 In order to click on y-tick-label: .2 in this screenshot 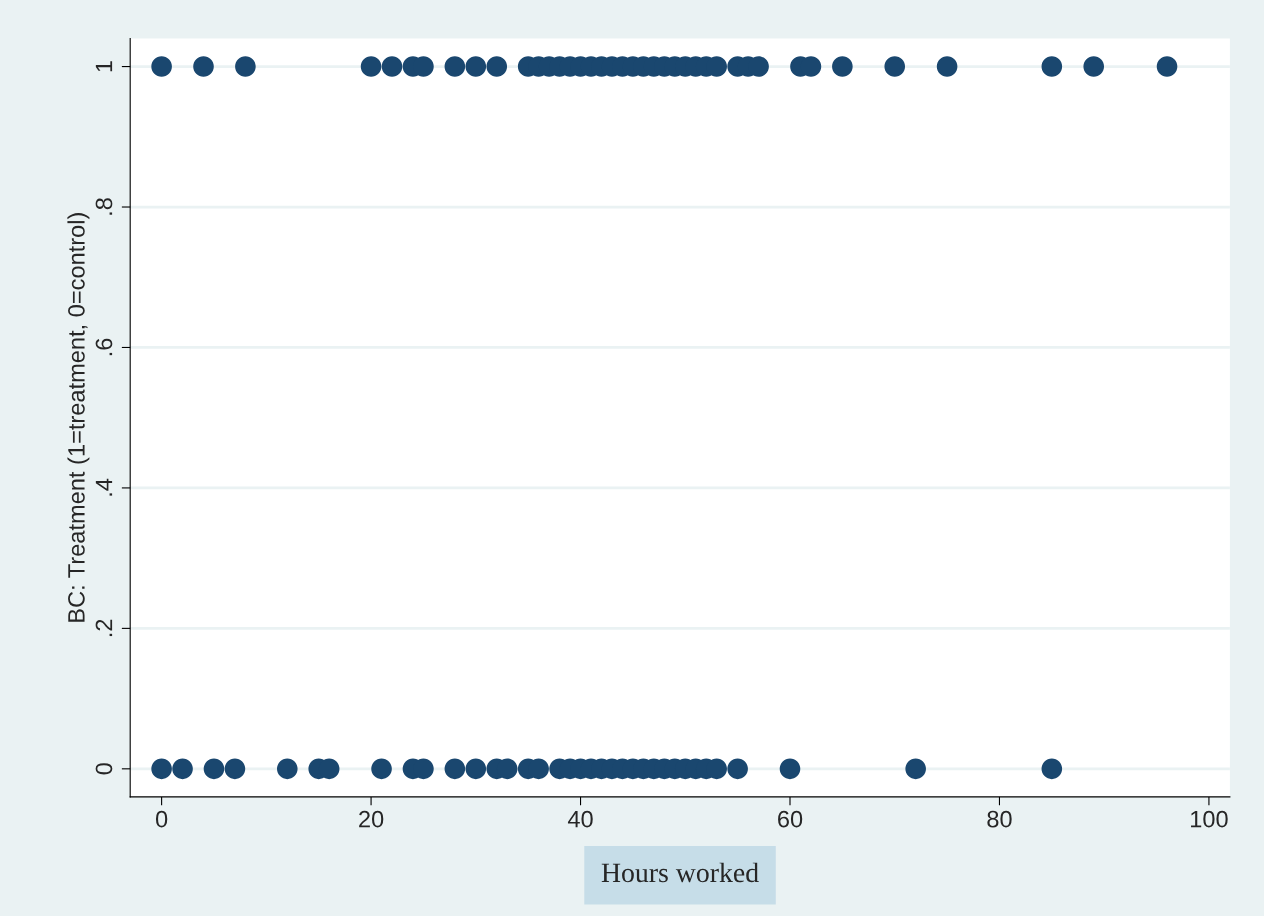, I will do `click(104, 628)`.